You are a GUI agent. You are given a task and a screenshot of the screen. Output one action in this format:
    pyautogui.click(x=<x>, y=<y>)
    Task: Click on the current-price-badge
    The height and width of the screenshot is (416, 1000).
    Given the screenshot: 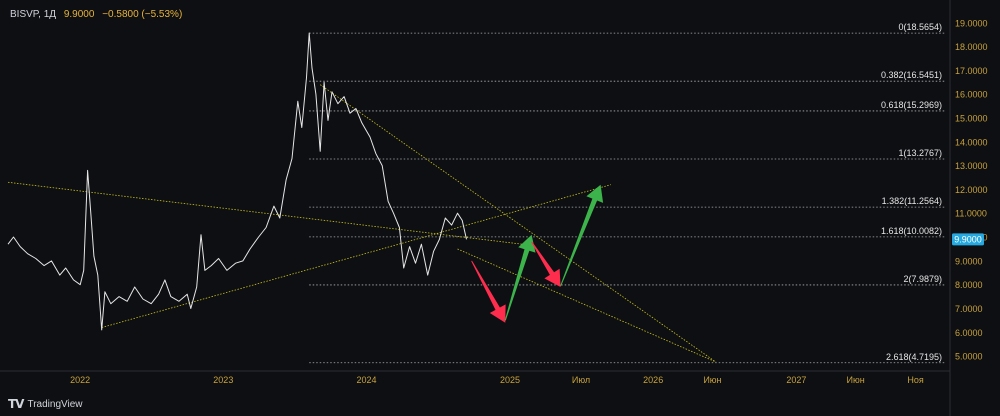 What is the action you would take?
    pyautogui.click(x=968, y=239)
    